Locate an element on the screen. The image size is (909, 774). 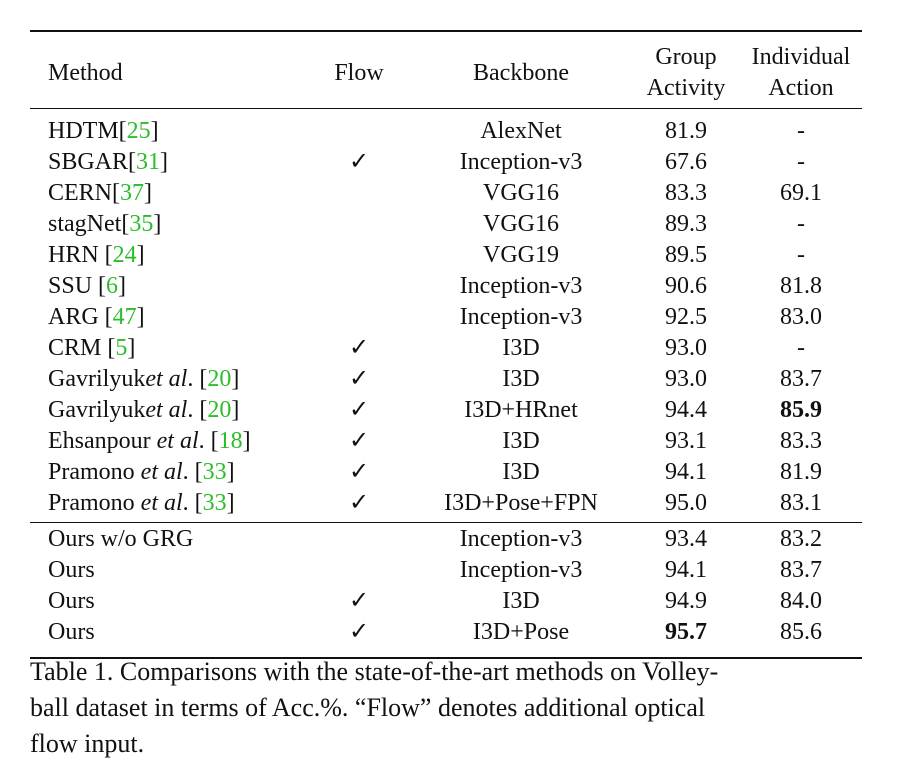
table-row: Ours w/o GRG Inception-v3 93.4 83.2 is located at coordinates (446, 539).